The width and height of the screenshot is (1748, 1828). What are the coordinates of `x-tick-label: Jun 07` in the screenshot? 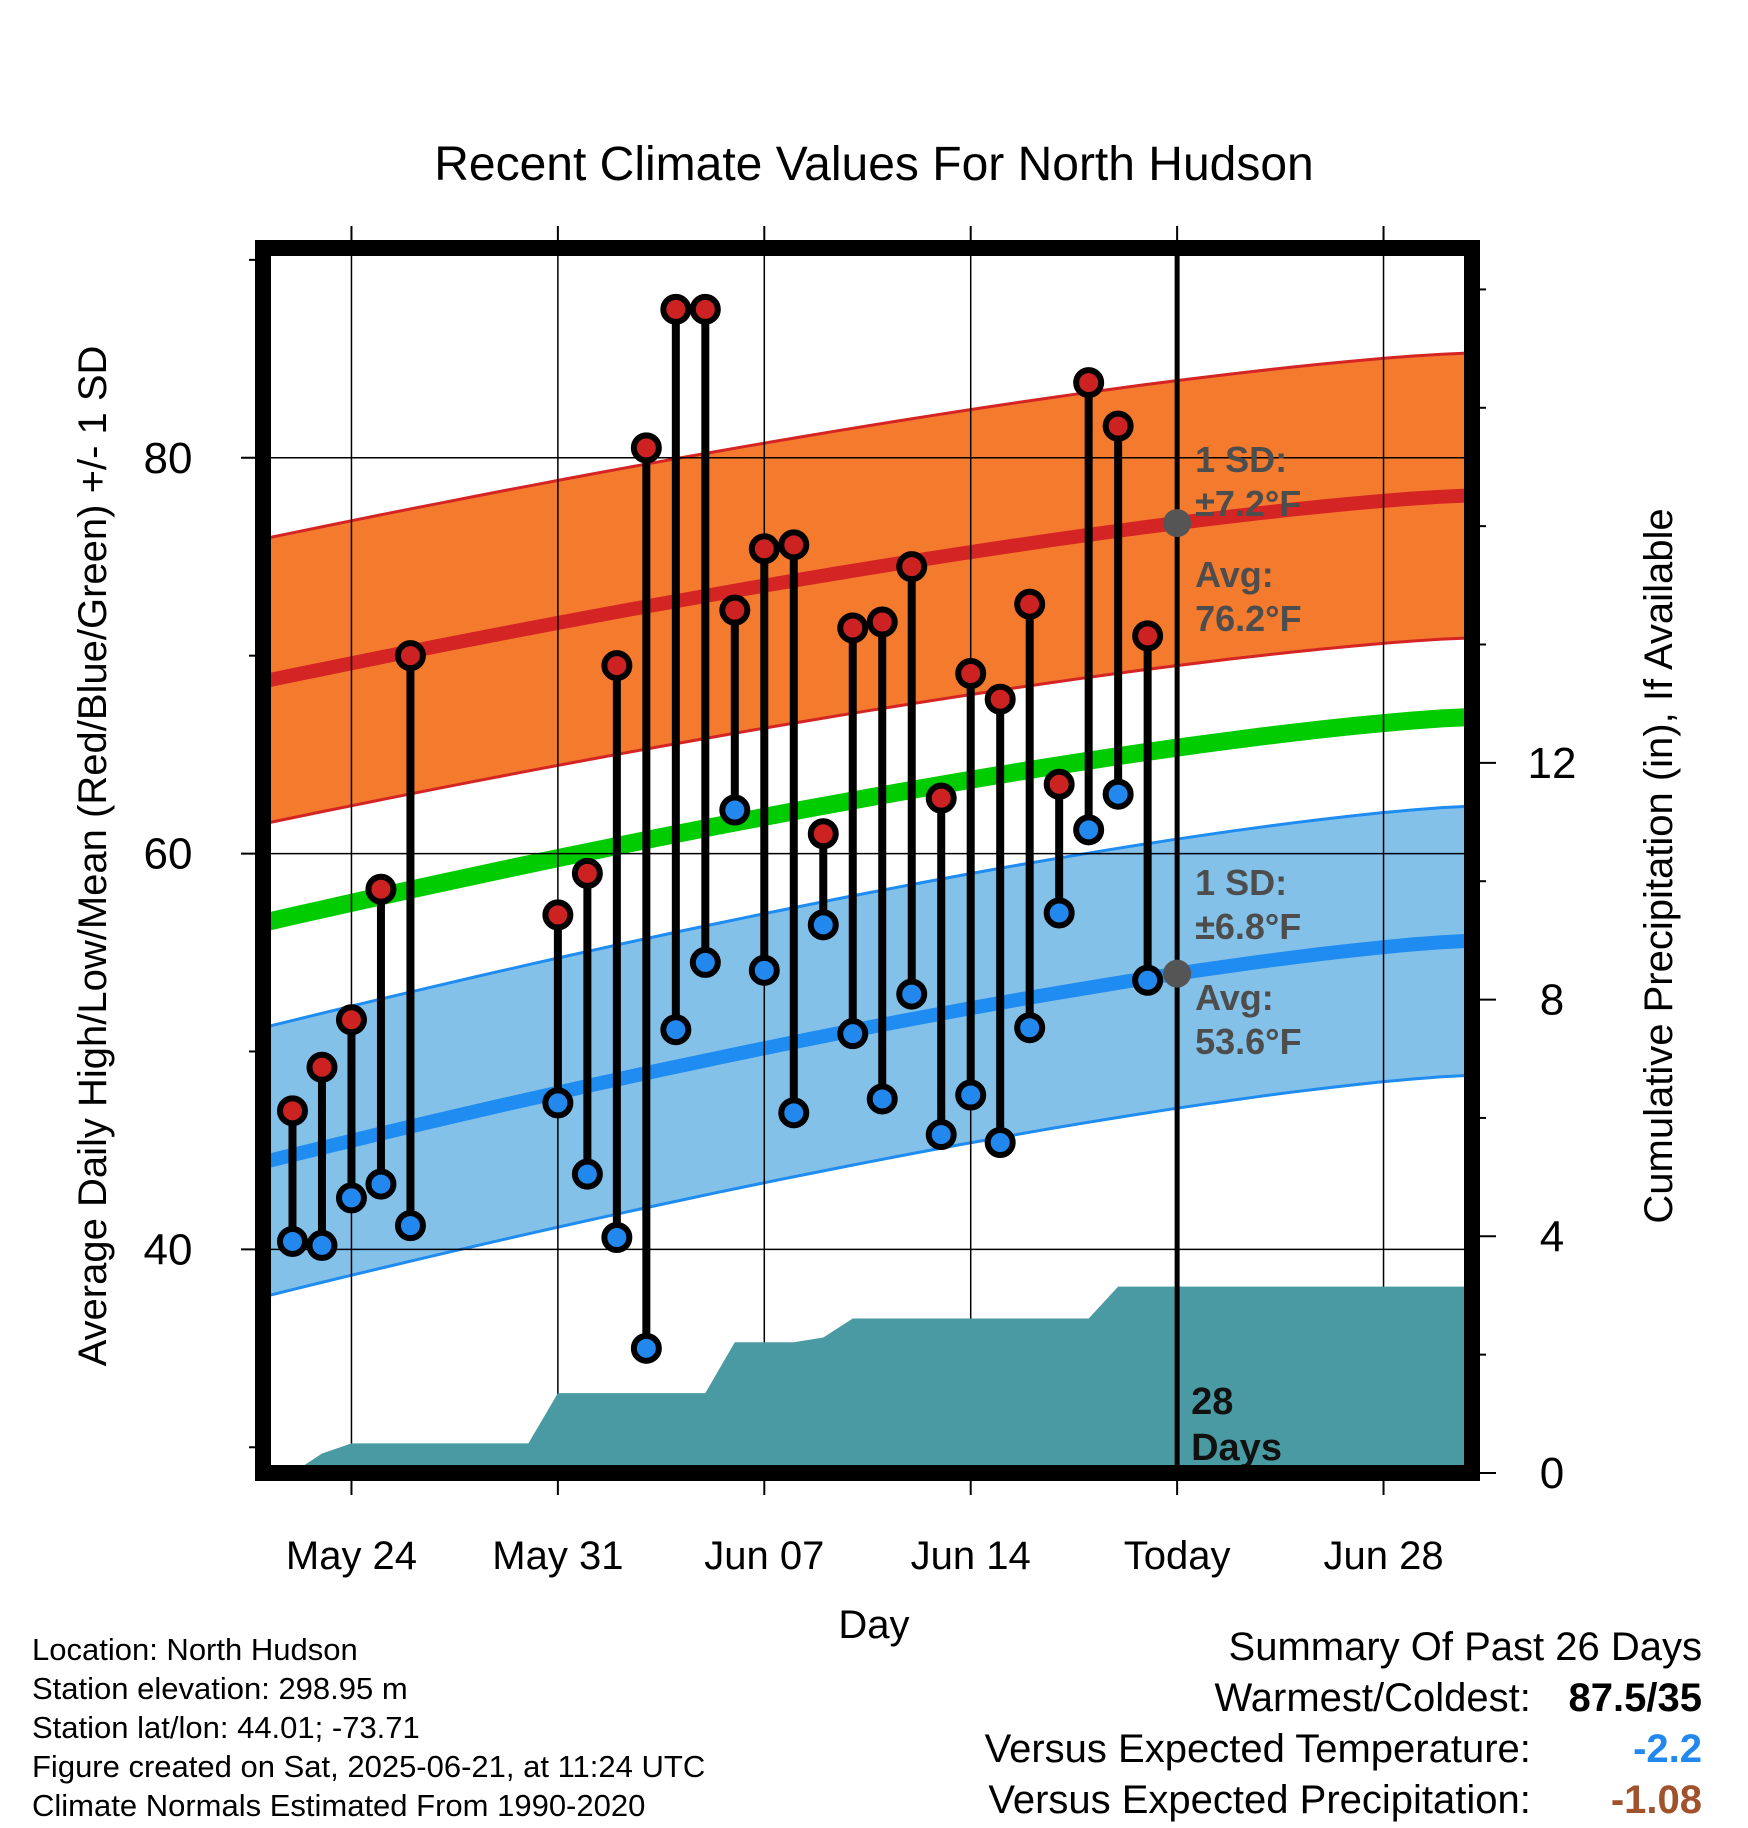 It's located at (764, 1556).